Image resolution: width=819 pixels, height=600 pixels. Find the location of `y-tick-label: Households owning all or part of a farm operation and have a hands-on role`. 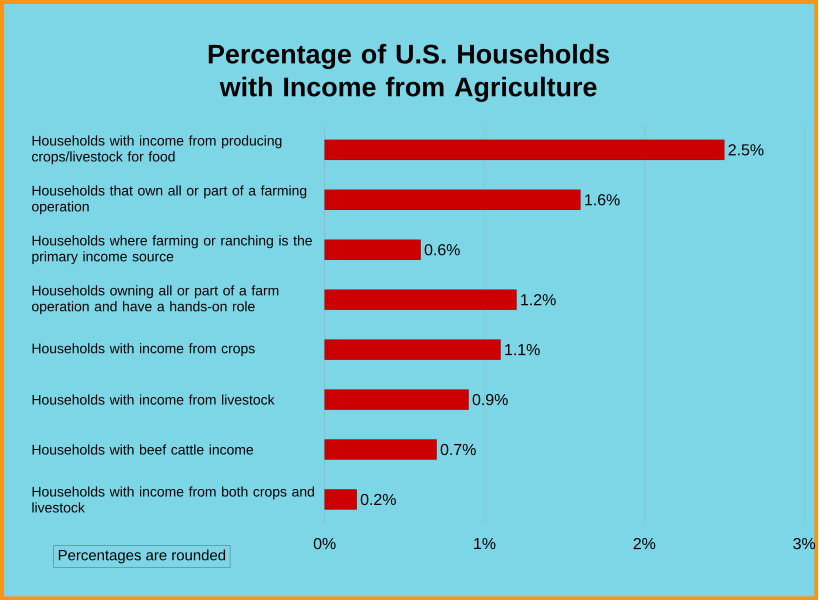

y-tick-label: Households owning all or part of a farm operation and have a hands-on role is located at coordinates (155, 299).